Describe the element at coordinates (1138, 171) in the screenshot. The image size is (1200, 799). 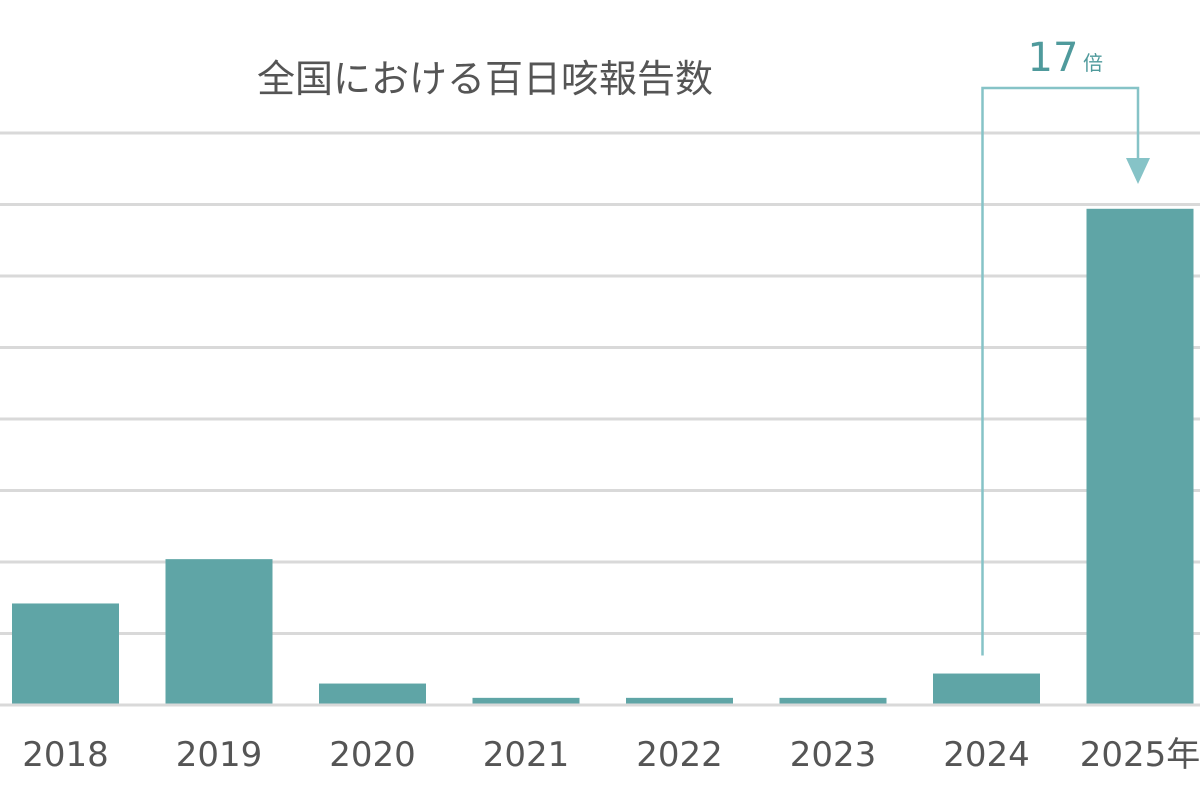
I see `annotation-arrowhead` at that location.